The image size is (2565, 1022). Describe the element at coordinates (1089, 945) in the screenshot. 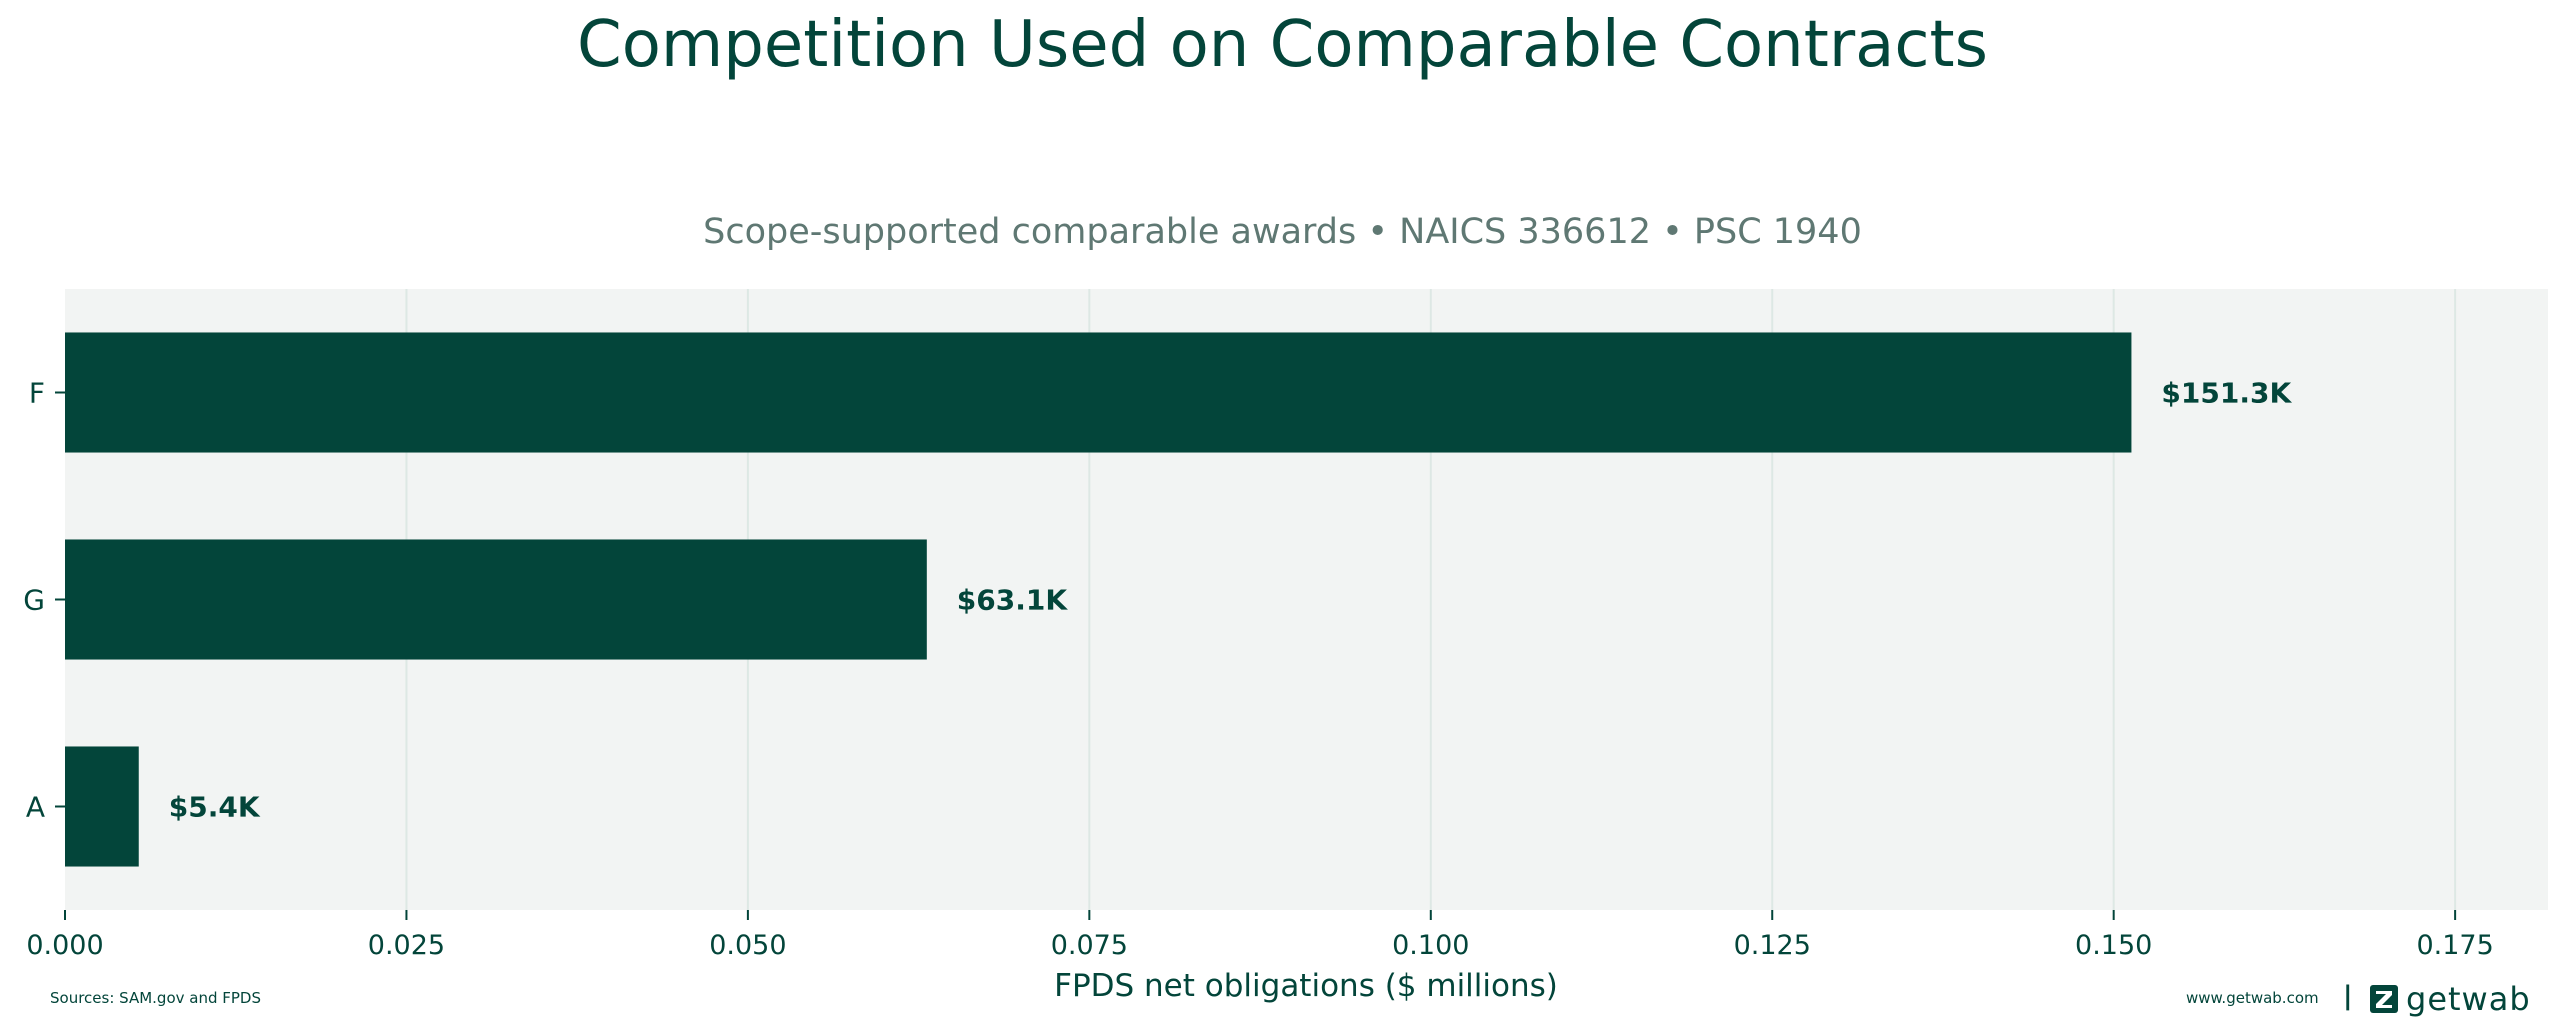

I see `x-tick-label: 0.075` at that location.